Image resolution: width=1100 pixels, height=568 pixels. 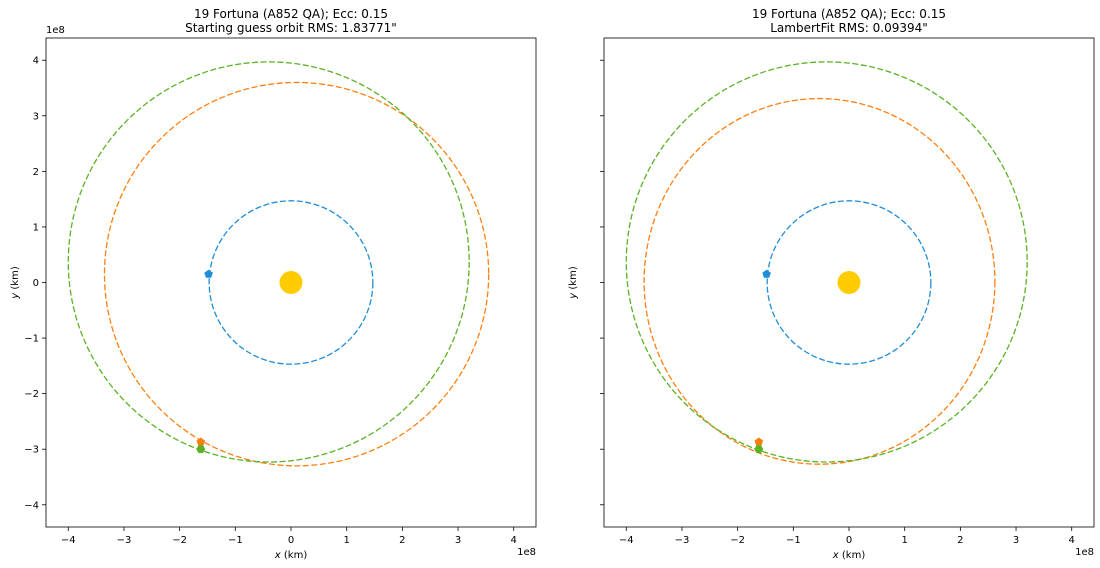 What do you see at coordinates (31, 339) in the screenshot?
I see `y-tick-label: −1` at bounding box center [31, 339].